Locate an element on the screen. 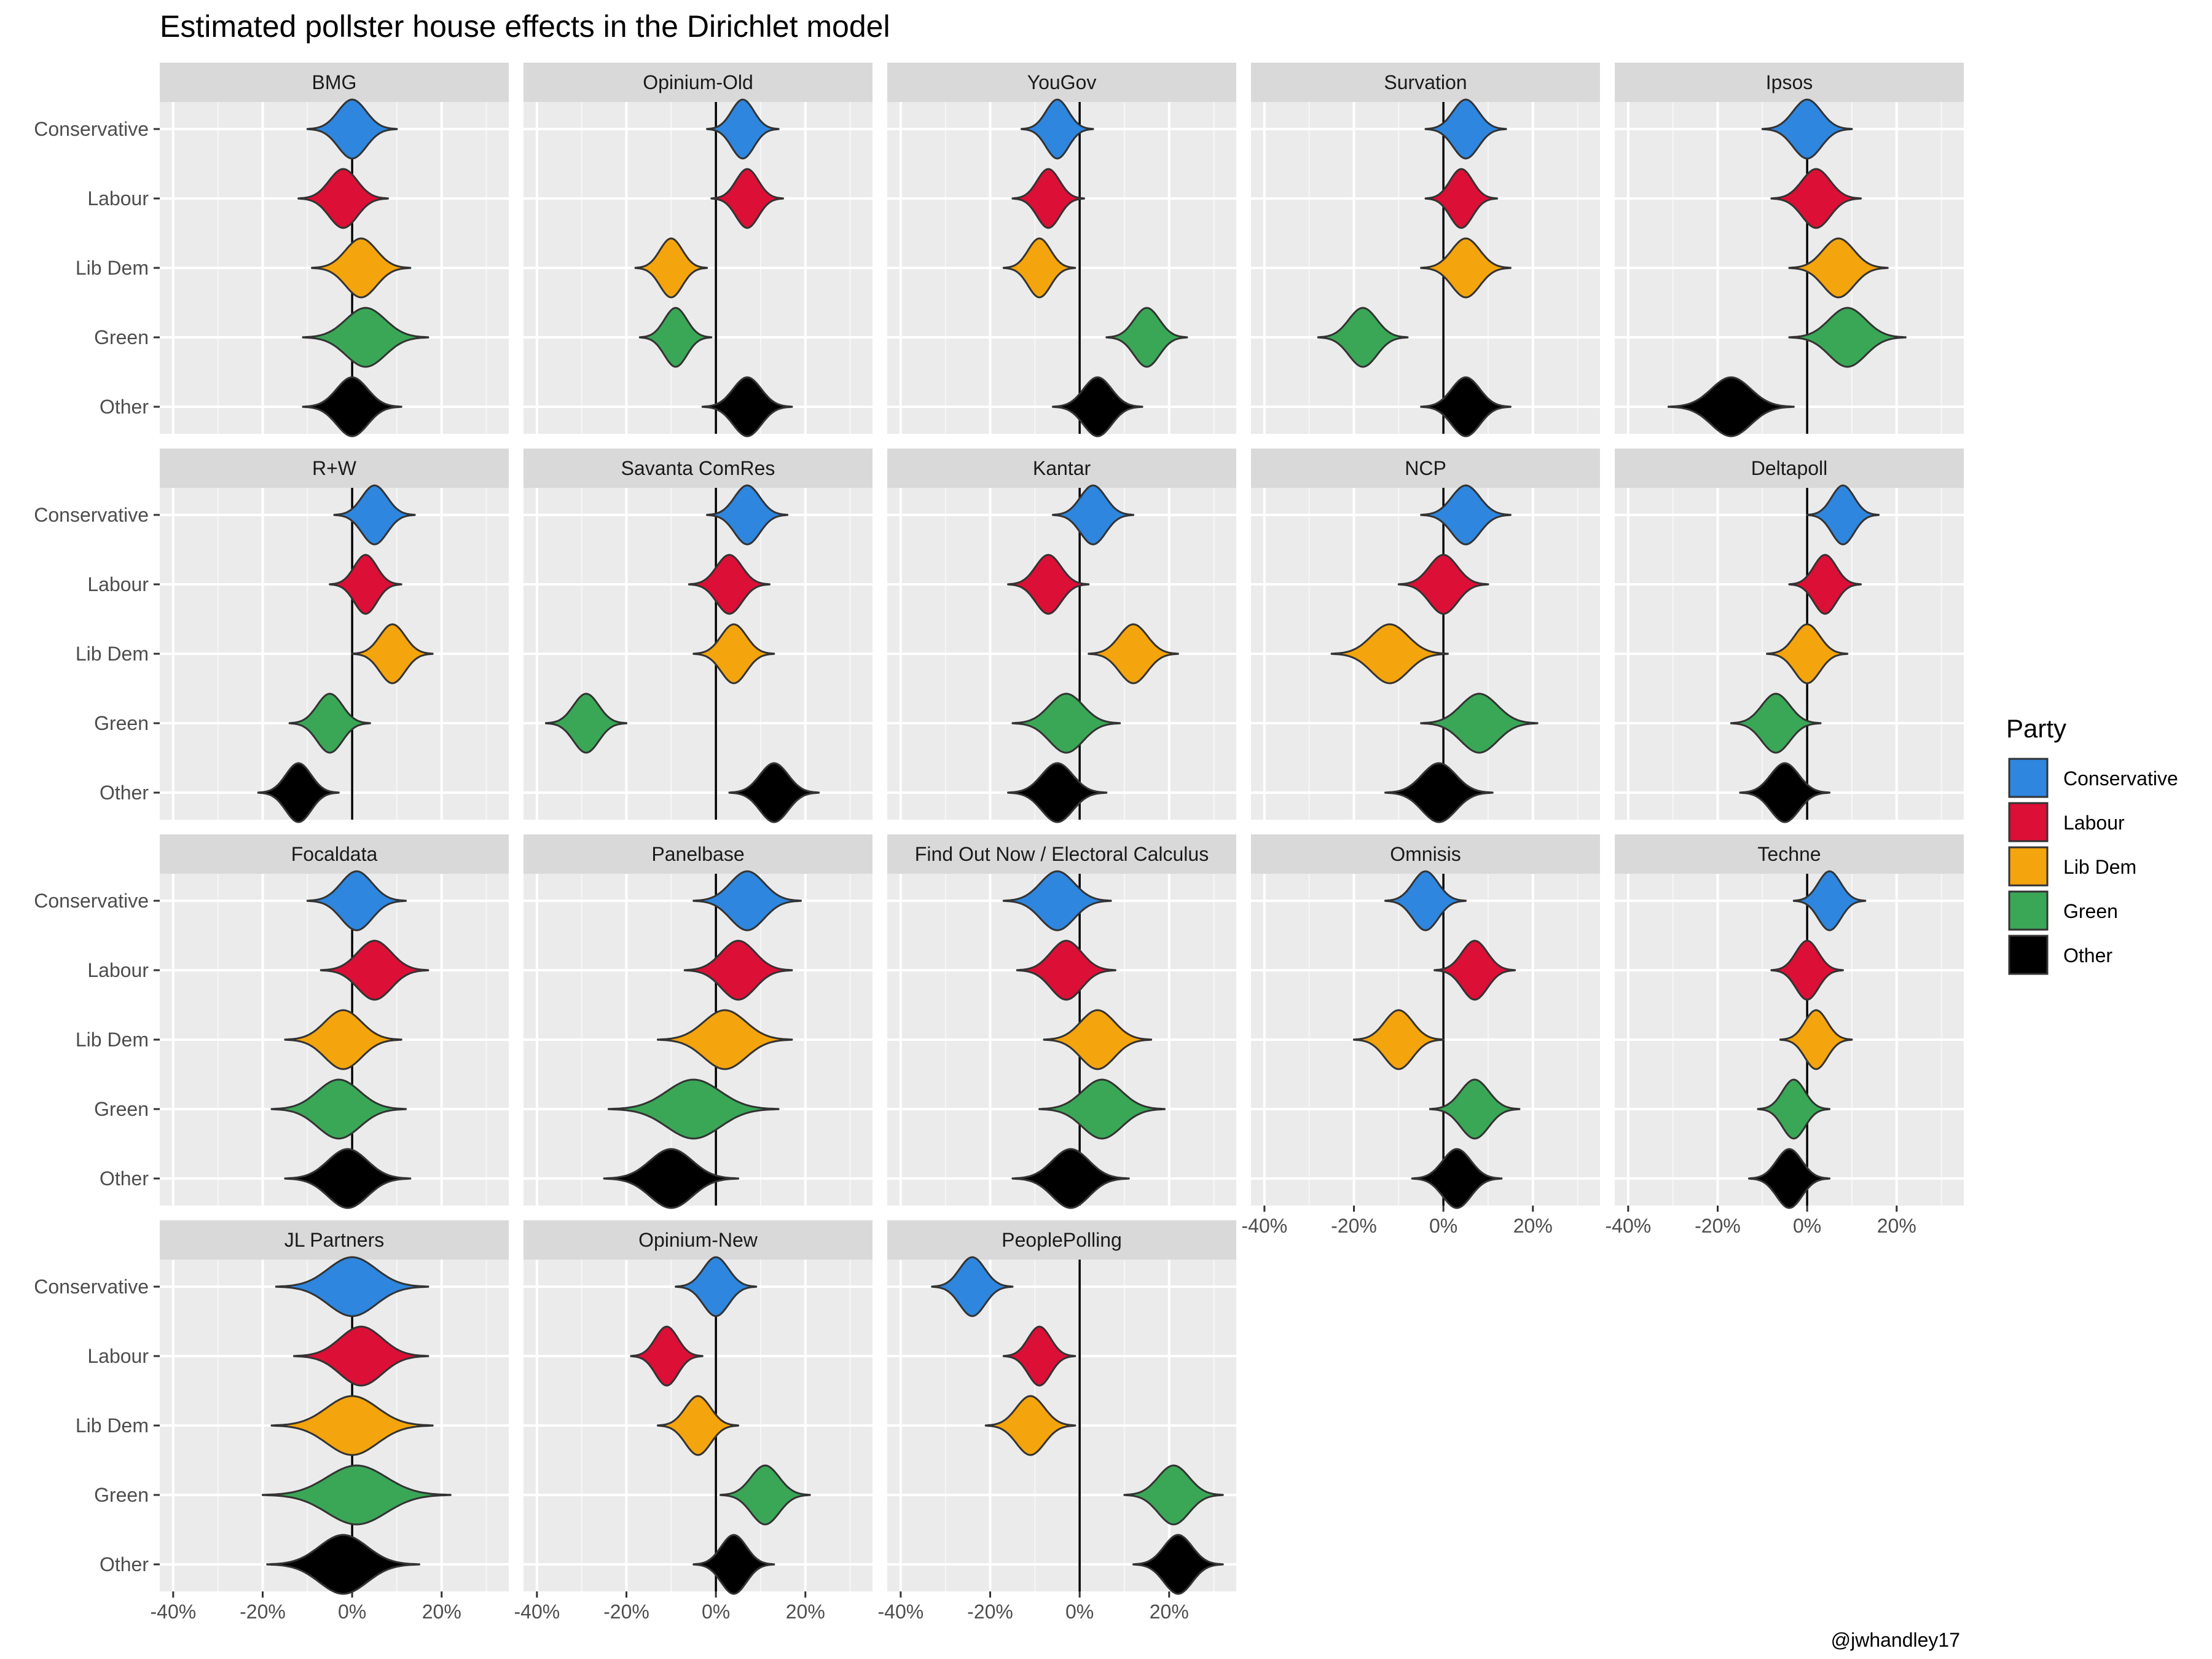 The width and height of the screenshot is (2212, 1659). panel-savanta-comres: Savanta ComRes is located at coordinates (698, 636).